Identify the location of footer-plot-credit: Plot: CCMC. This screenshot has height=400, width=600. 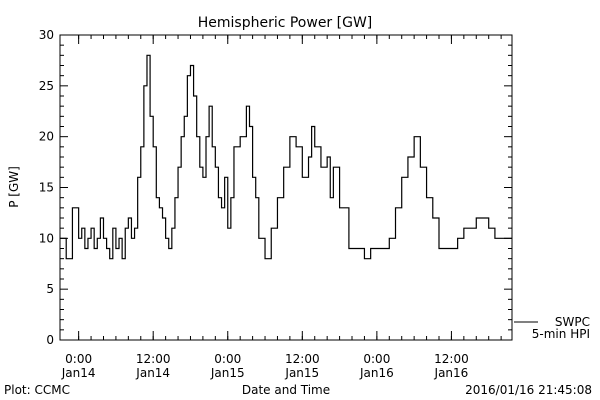
(37, 390).